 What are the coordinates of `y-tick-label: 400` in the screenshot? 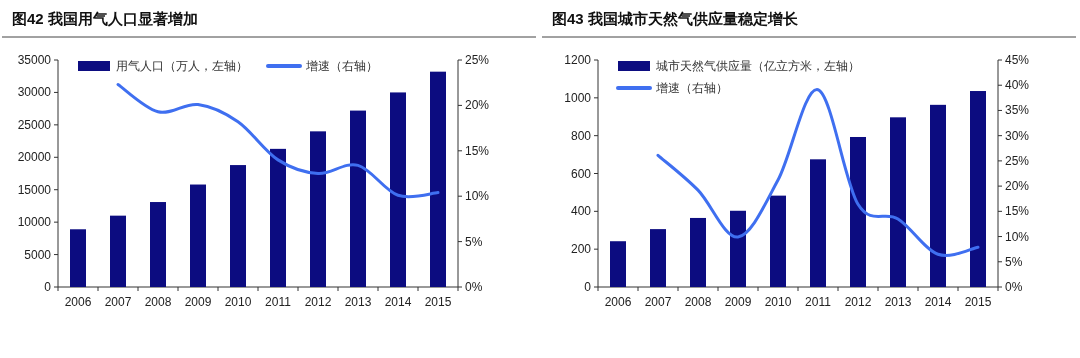 It's located at (581, 211).